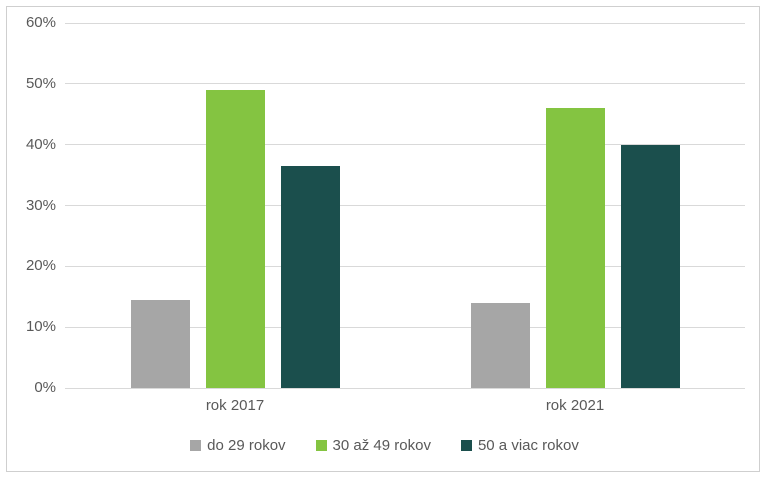 This screenshot has height=481, width=769. What do you see at coordinates (40, 327) in the screenshot?
I see `y-axis-label: 10%` at bounding box center [40, 327].